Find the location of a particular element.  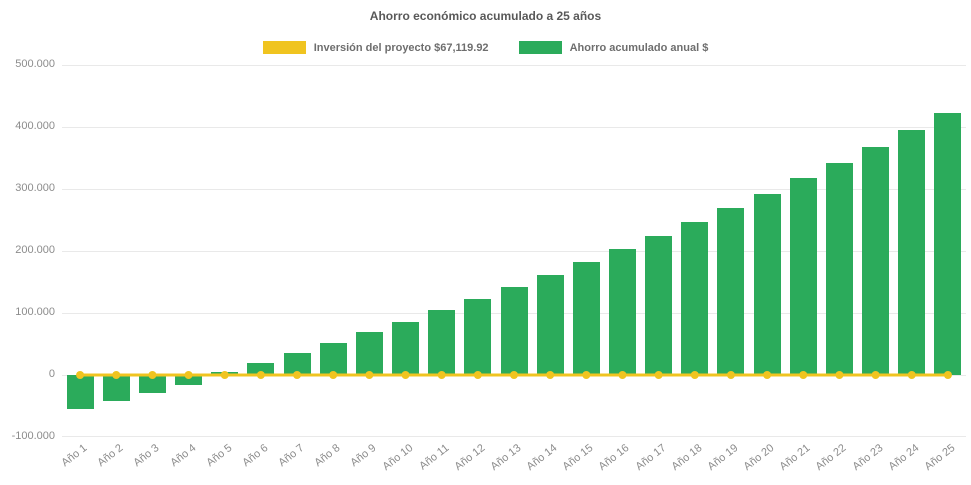

bar-año-15 is located at coordinates (586, 318).